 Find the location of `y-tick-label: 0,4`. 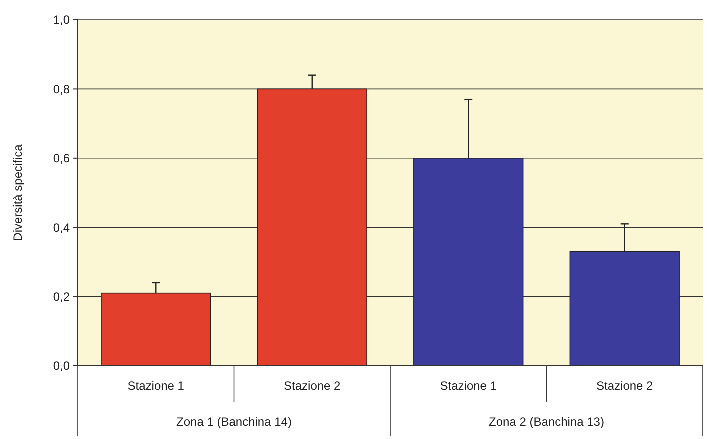

y-tick-label: 0,4 is located at coordinates (61, 227).